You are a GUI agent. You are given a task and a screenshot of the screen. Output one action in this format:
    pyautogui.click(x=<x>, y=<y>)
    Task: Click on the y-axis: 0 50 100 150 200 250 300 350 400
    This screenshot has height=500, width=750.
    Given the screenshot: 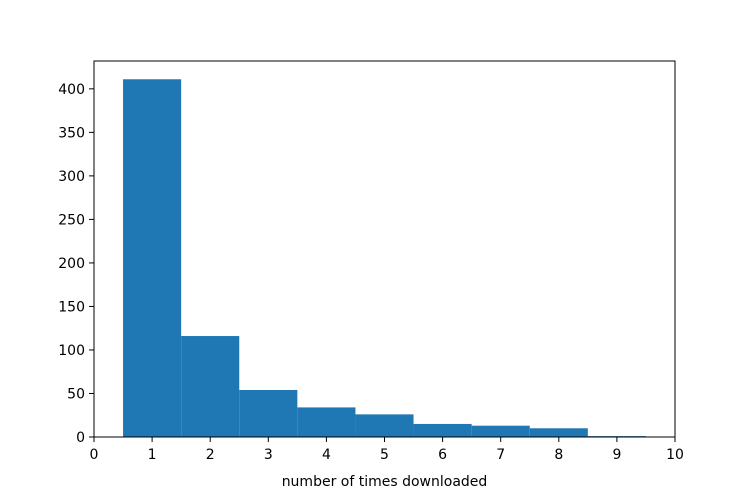 What is the action you would take?
    pyautogui.click(x=76, y=264)
    